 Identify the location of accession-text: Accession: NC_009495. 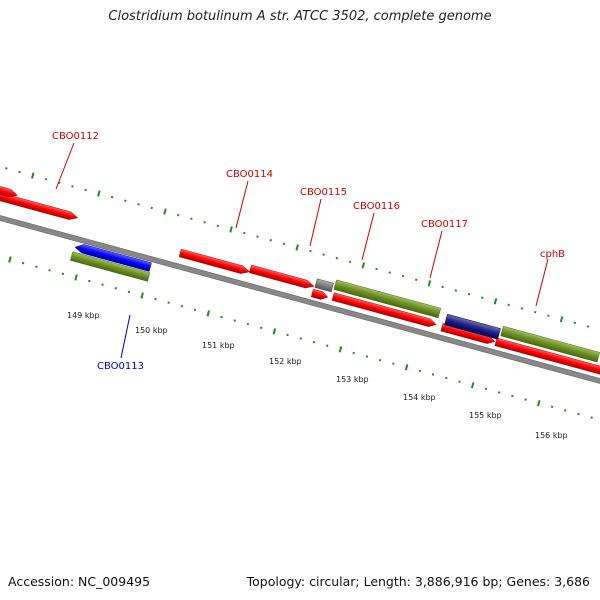
(79, 581).